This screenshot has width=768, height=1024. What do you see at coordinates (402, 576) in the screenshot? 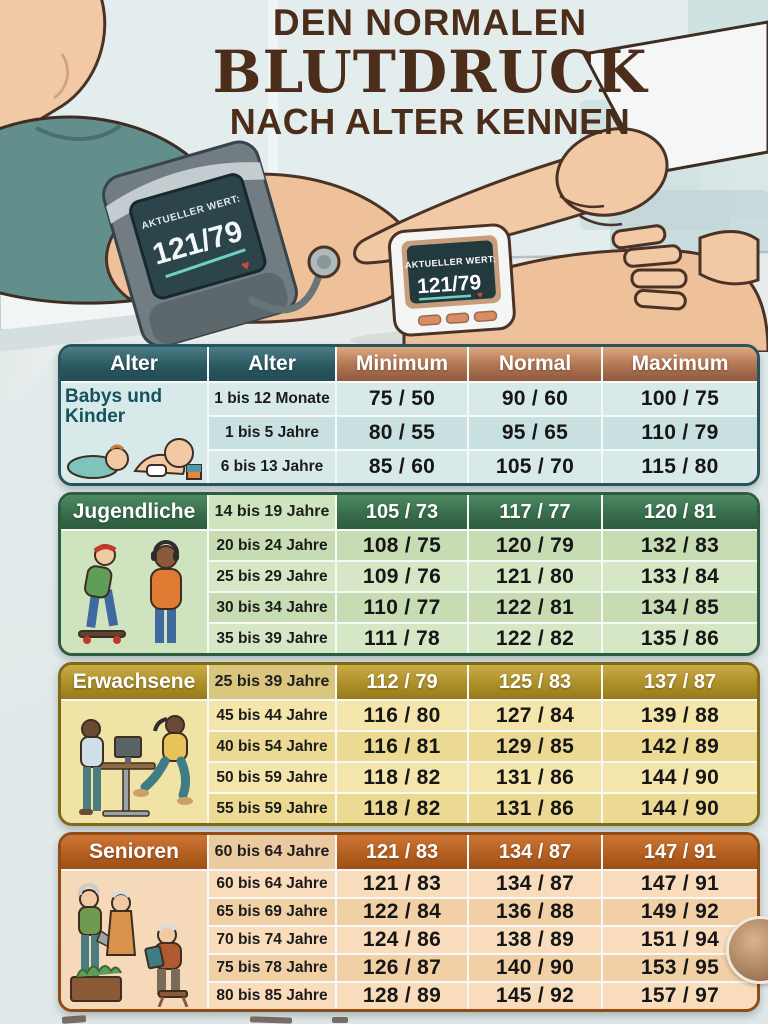
I see `value-cell-minimum: 109 / 76` at bounding box center [402, 576].